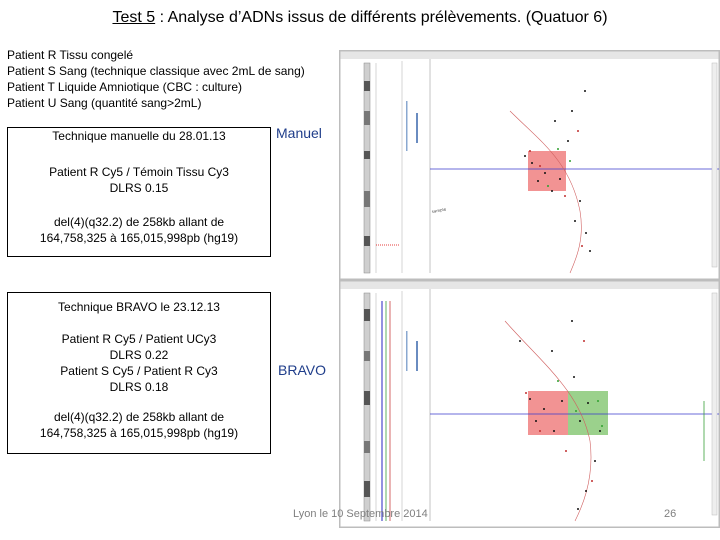 Image resolution: width=720 pixels, height=540 pixels. I want to click on bravo-dlrs-2: DLRS 0.18, so click(139, 387).